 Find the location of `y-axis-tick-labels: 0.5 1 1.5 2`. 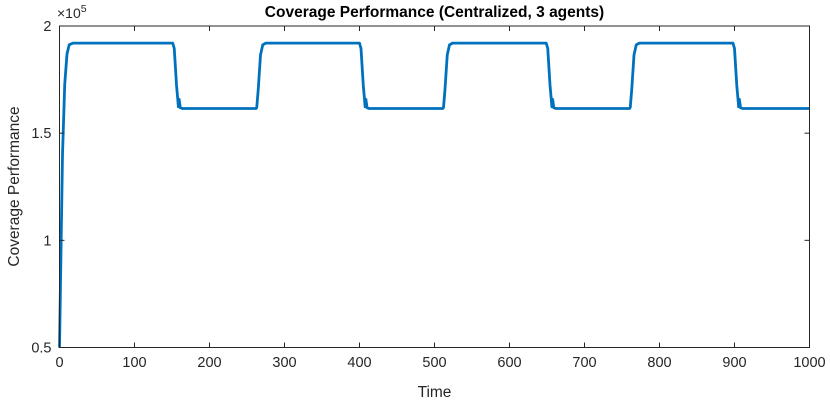

y-axis-tick-labels: 0.5 1 1.5 2 is located at coordinates (41, 188).